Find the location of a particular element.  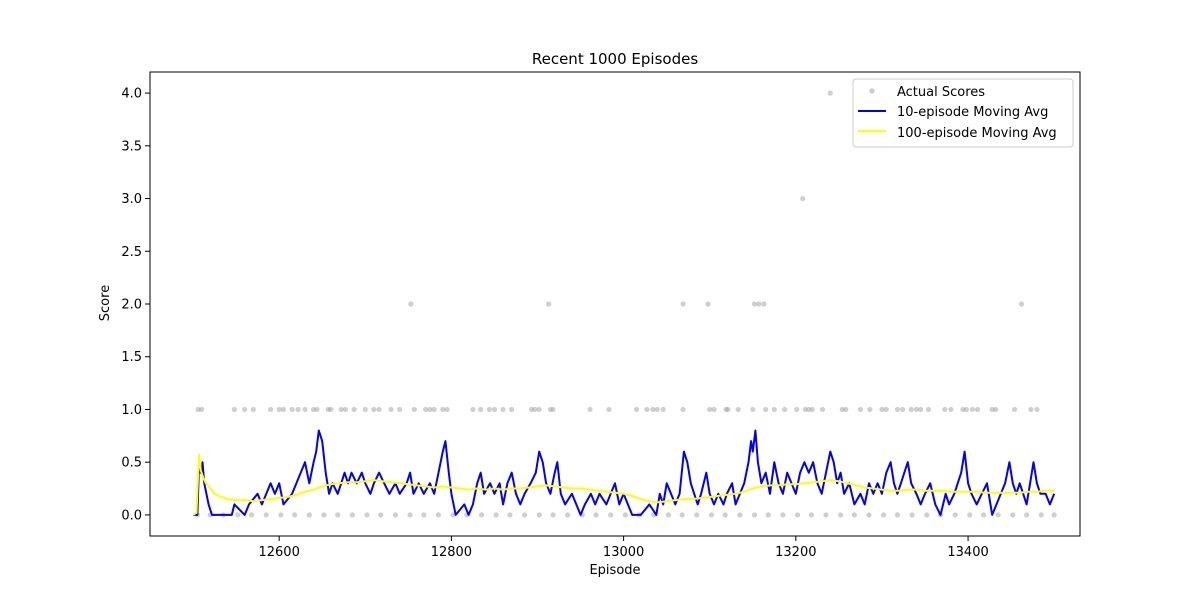

x-tick-label: 13000 is located at coordinates (623, 552).